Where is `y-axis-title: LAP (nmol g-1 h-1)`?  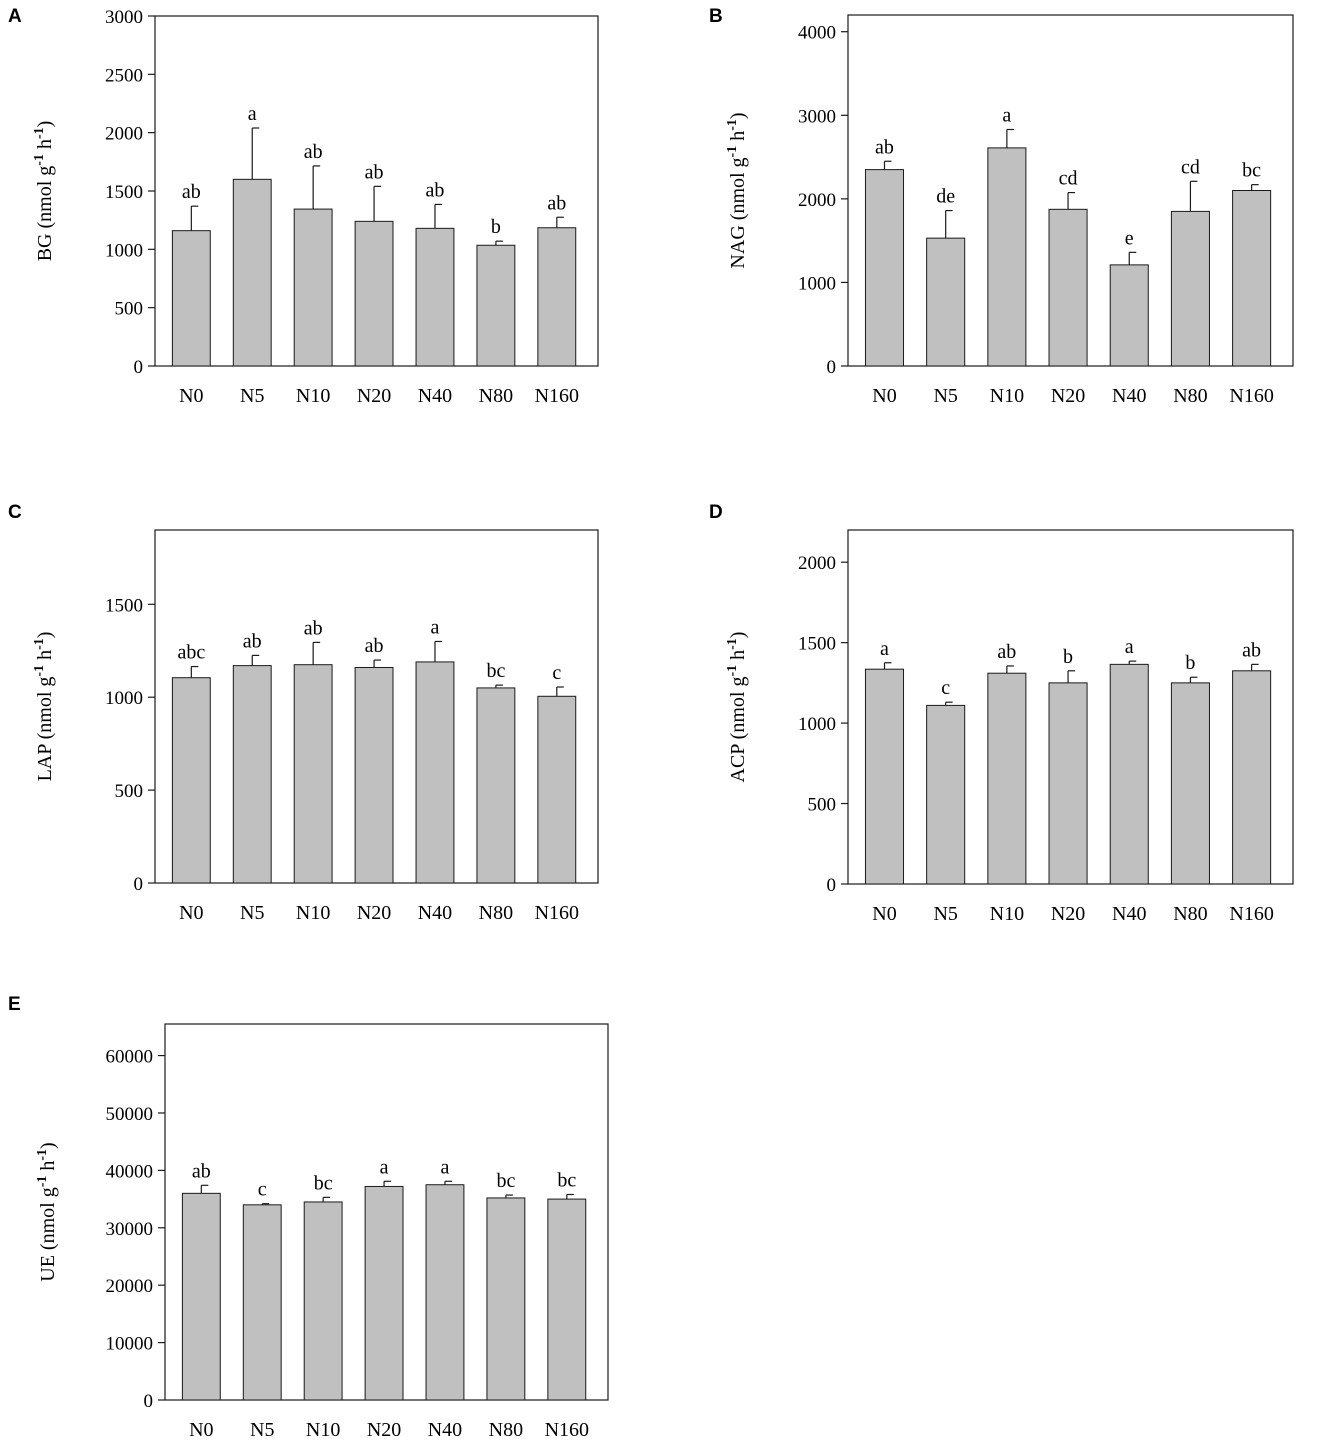
y-axis-title: LAP (nmol g-1 h-1) is located at coordinates (44, 707).